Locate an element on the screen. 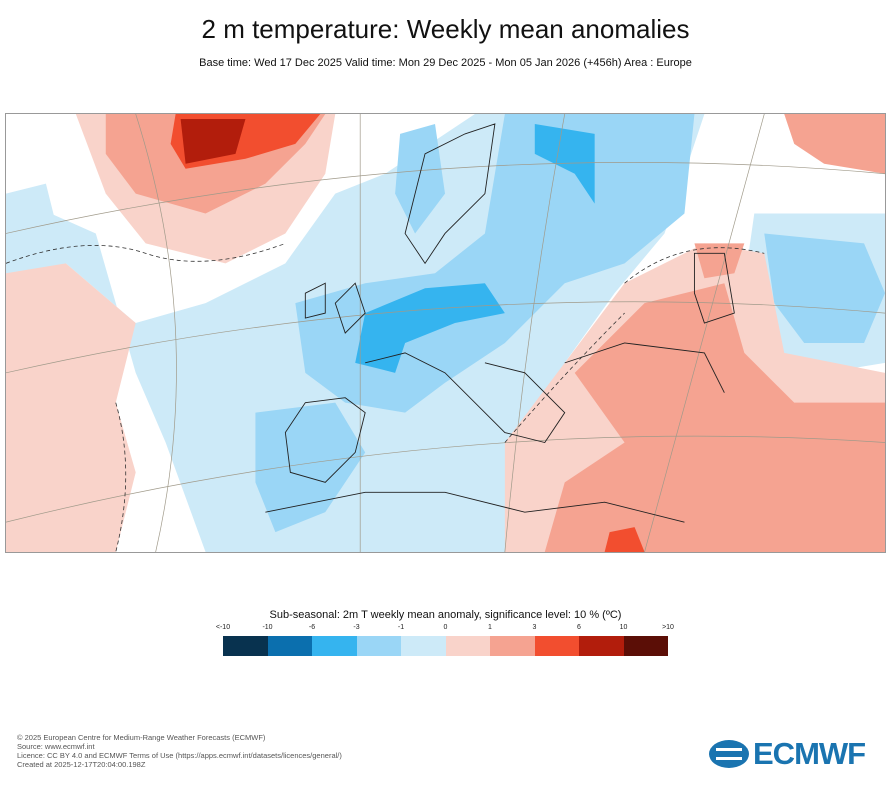 This screenshot has height=802, width=891. ecmwf-emblem-icon is located at coordinates (729, 754).